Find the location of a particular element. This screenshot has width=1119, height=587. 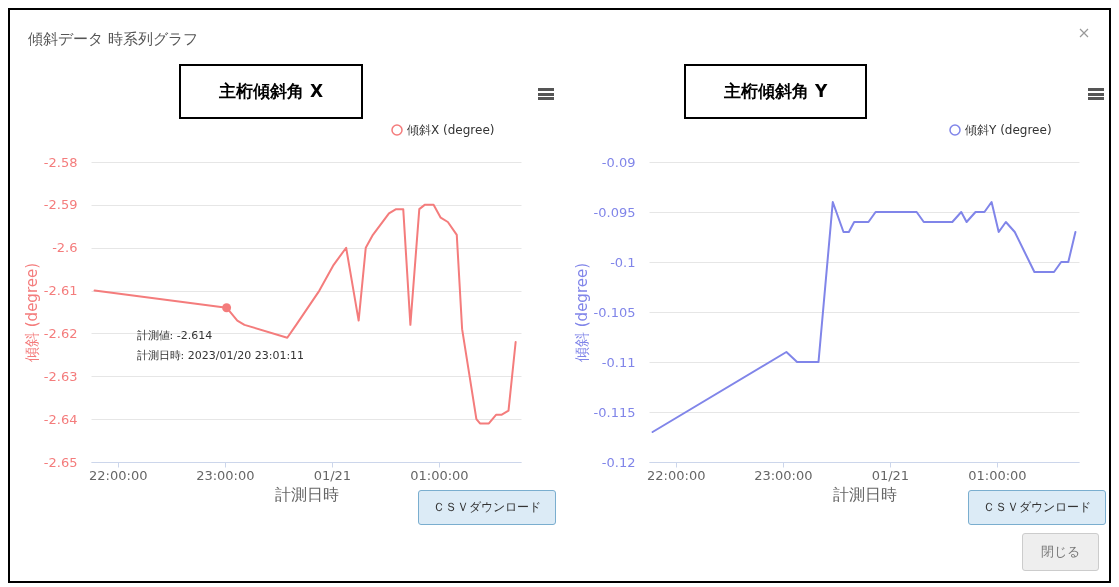

legend-label: 傾斜X (degree) is located at coordinates (451, 130).